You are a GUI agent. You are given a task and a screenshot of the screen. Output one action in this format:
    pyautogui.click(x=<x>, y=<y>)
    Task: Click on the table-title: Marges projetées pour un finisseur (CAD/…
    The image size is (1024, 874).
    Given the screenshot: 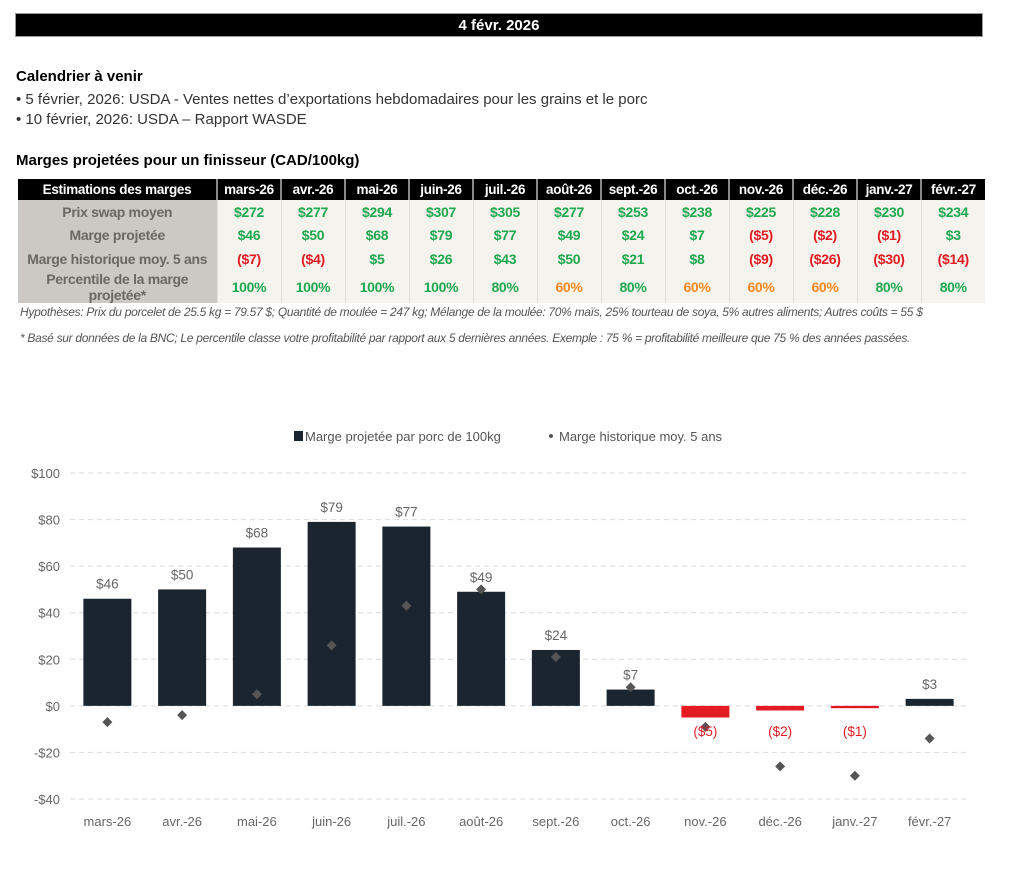 What is the action you would take?
    pyautogui.click(x=188, y=160)
    